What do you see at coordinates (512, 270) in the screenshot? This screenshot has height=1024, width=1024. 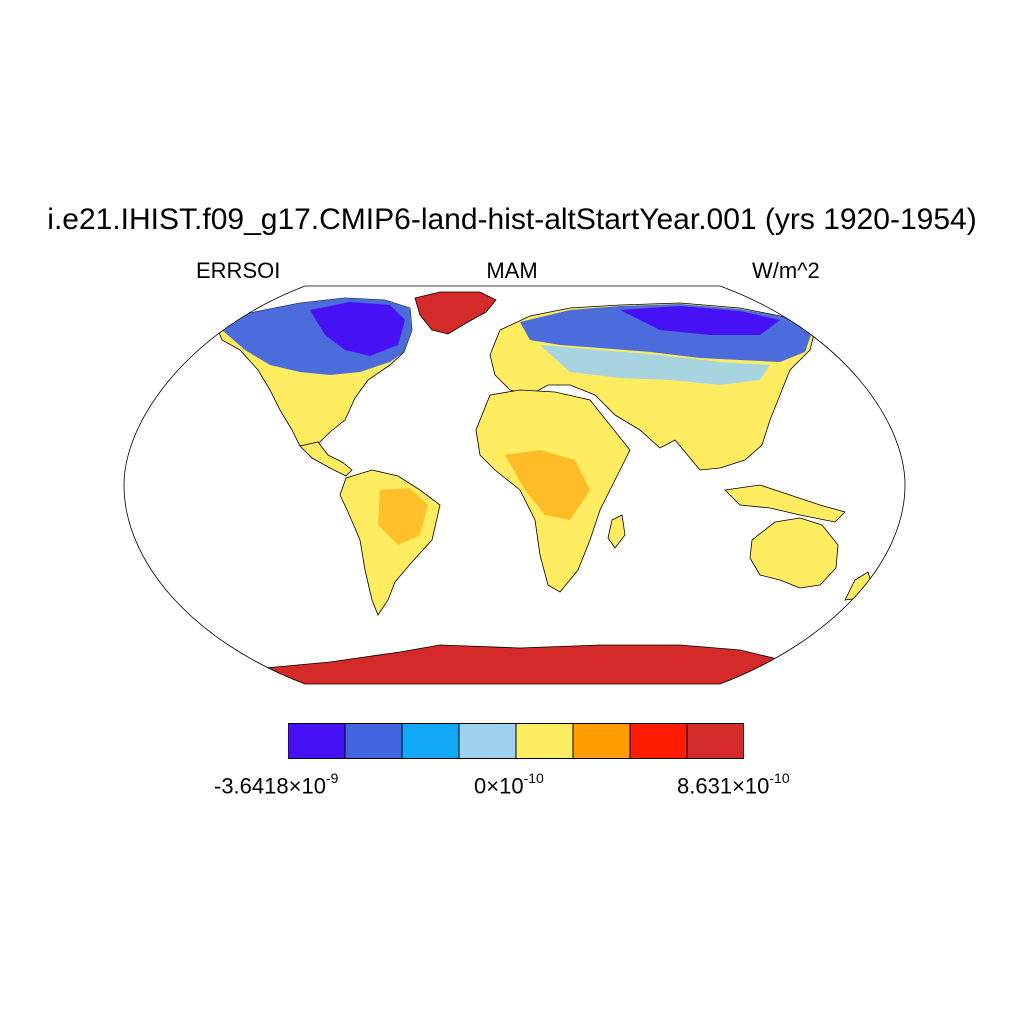 I see `season-label: MAM` at bounding box center [512, 270].